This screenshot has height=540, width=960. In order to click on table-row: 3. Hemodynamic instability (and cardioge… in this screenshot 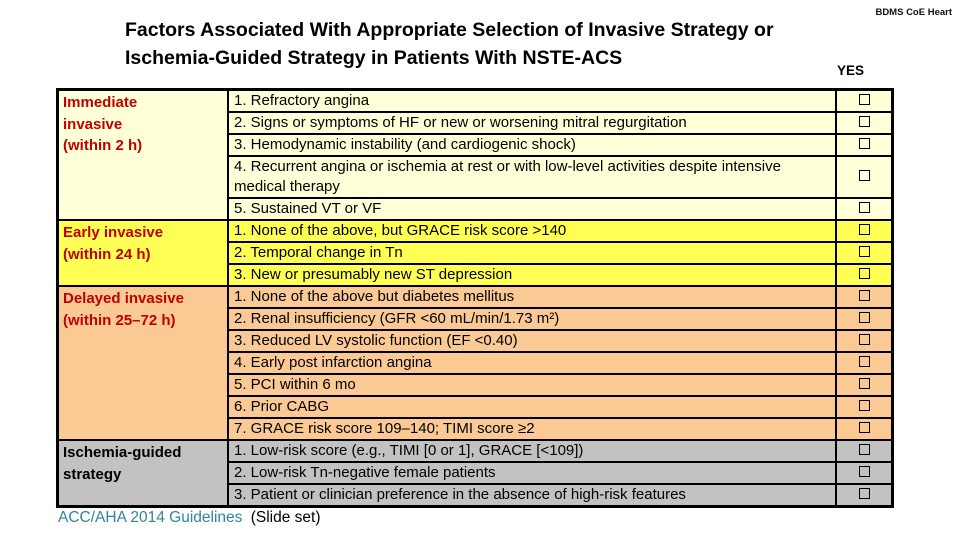, I will do `click(476, 145)`.